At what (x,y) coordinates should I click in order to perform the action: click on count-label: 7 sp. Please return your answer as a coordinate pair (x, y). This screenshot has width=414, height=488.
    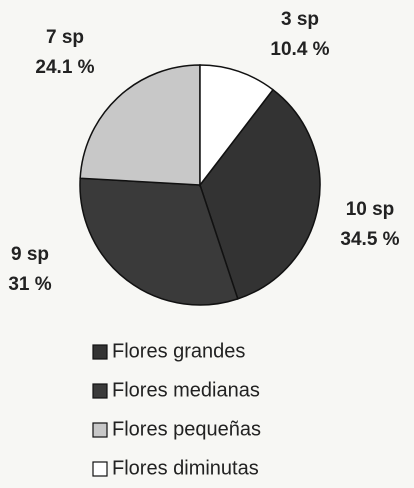
    Looking at the image, I should click on (65, 37).